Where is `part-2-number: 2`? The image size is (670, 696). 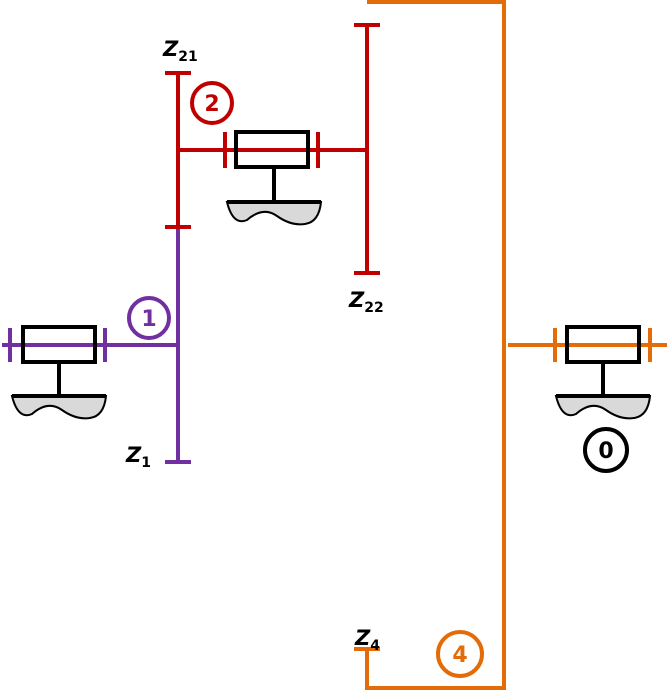 part-2-number: 2 is located at coordinates (211, 104).